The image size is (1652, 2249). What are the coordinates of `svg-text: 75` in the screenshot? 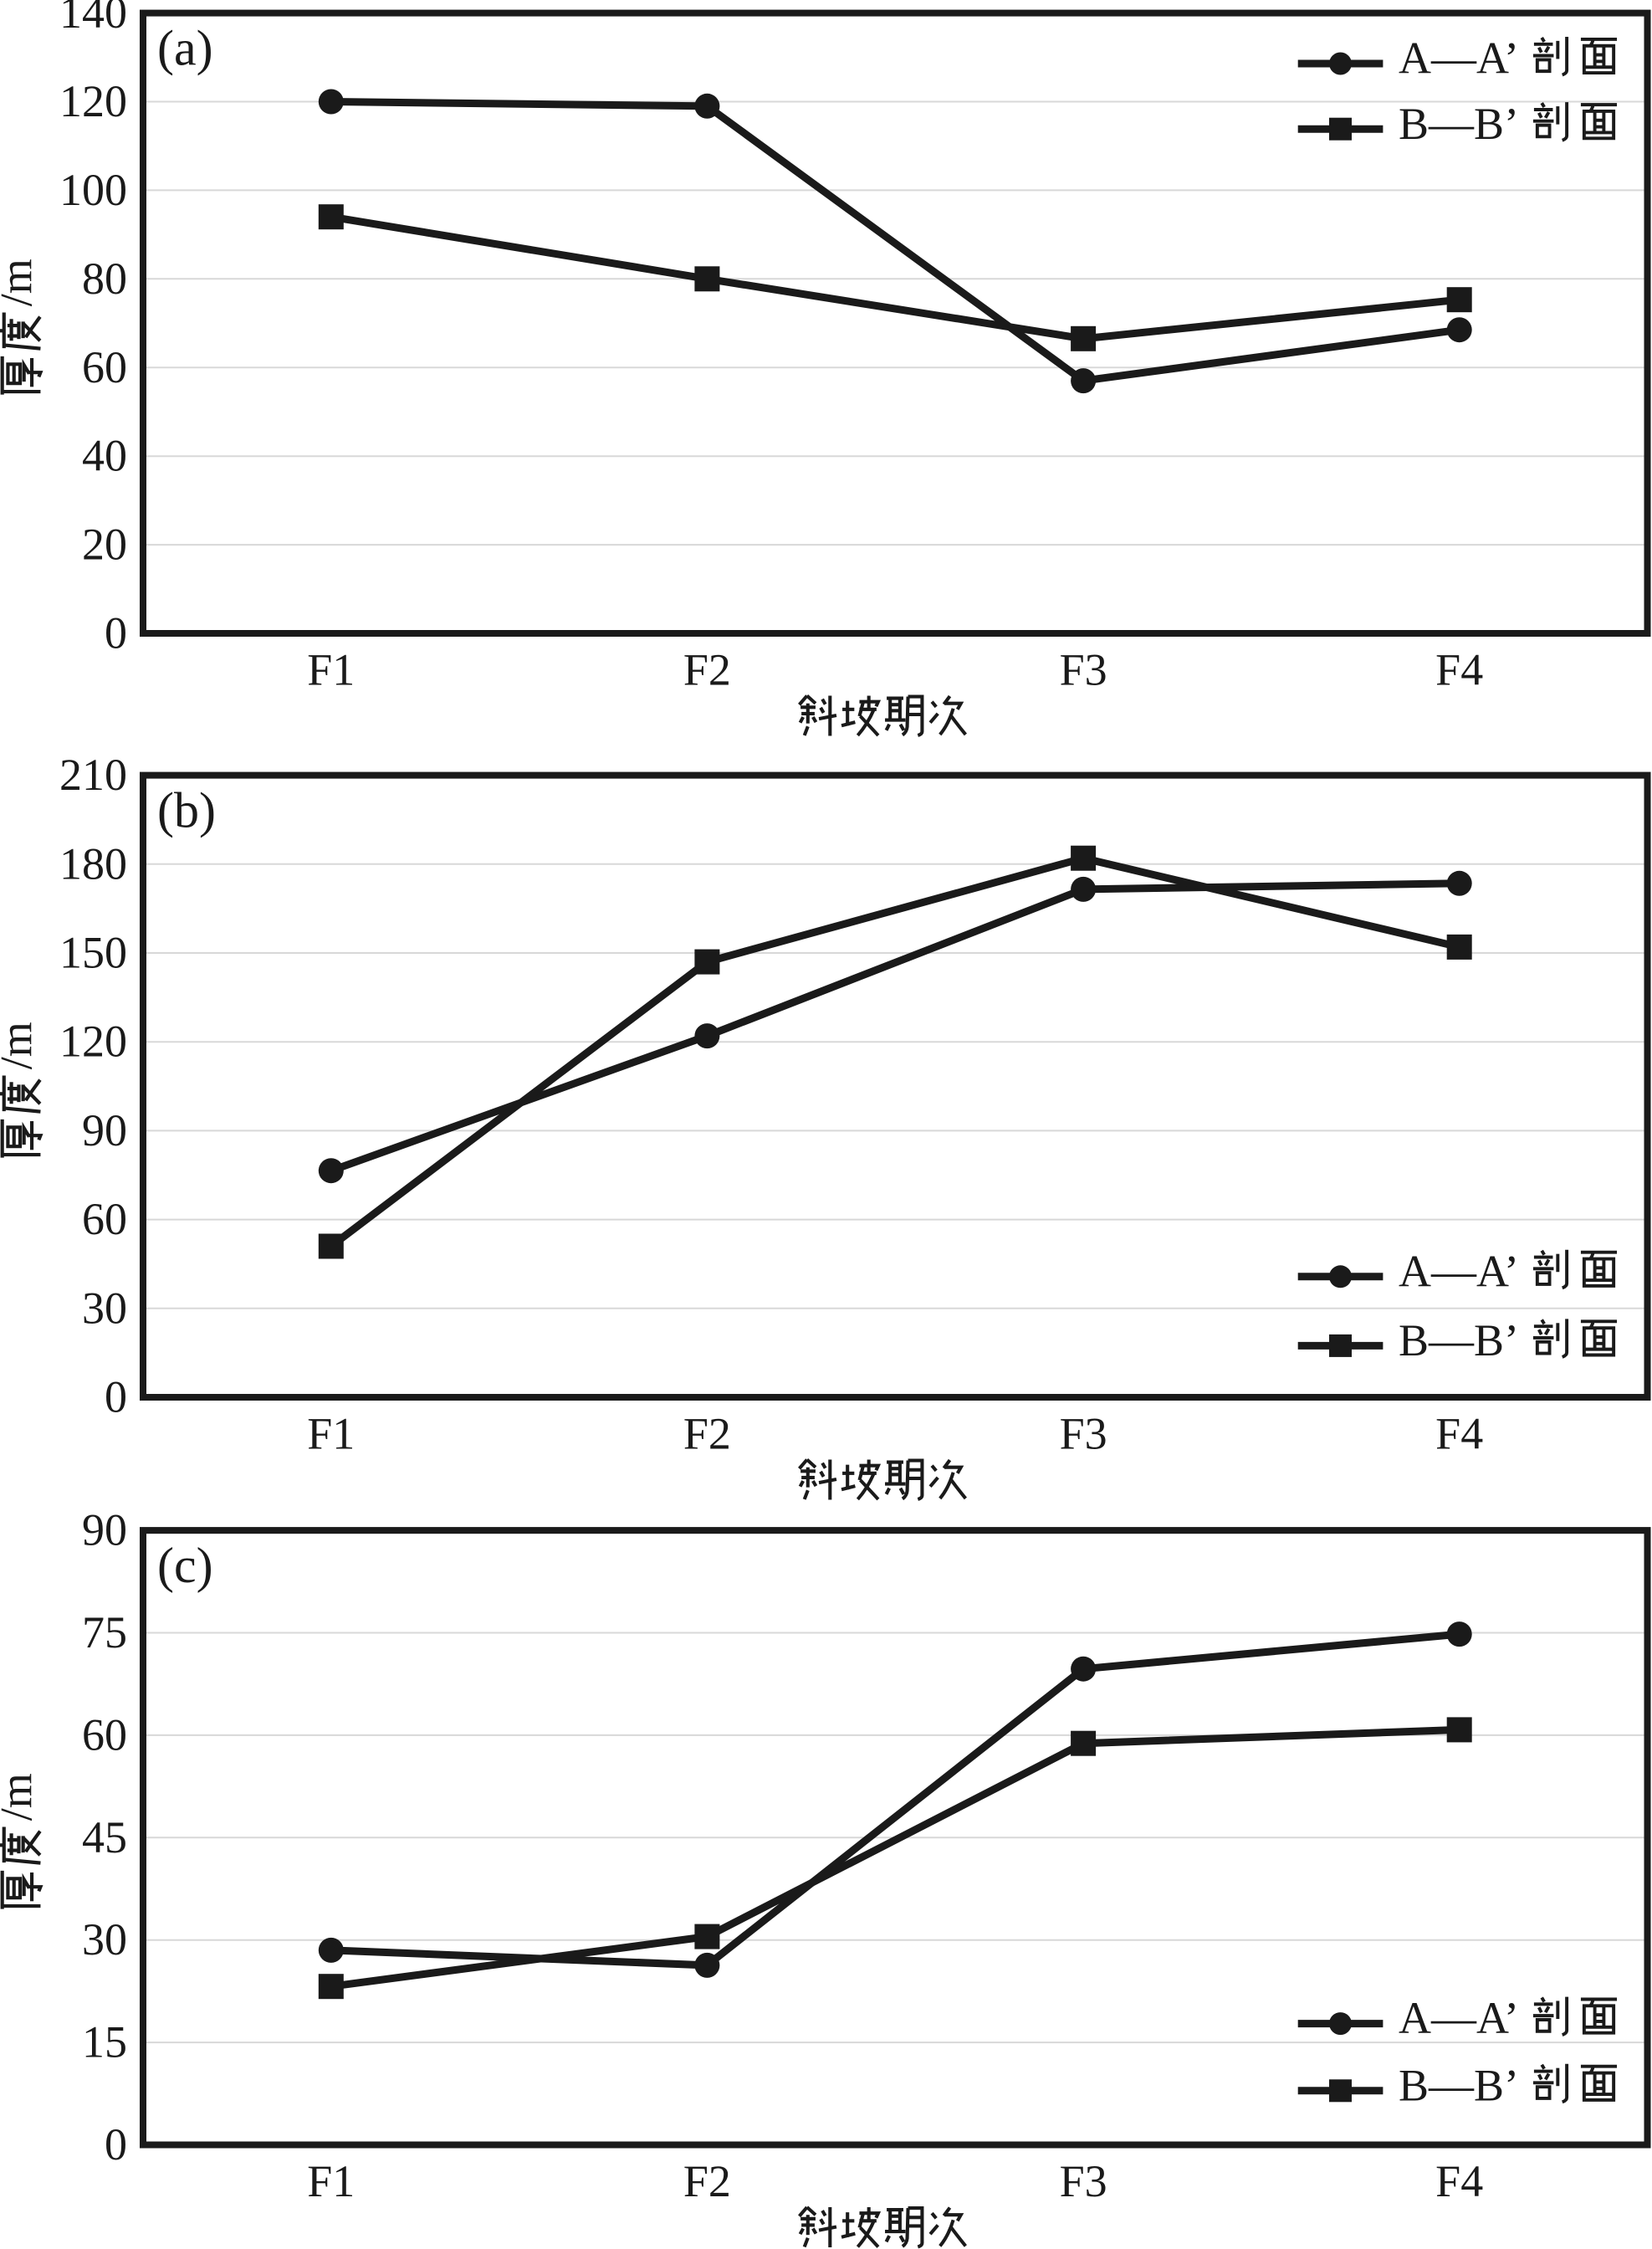 It's located at (105, 1632).